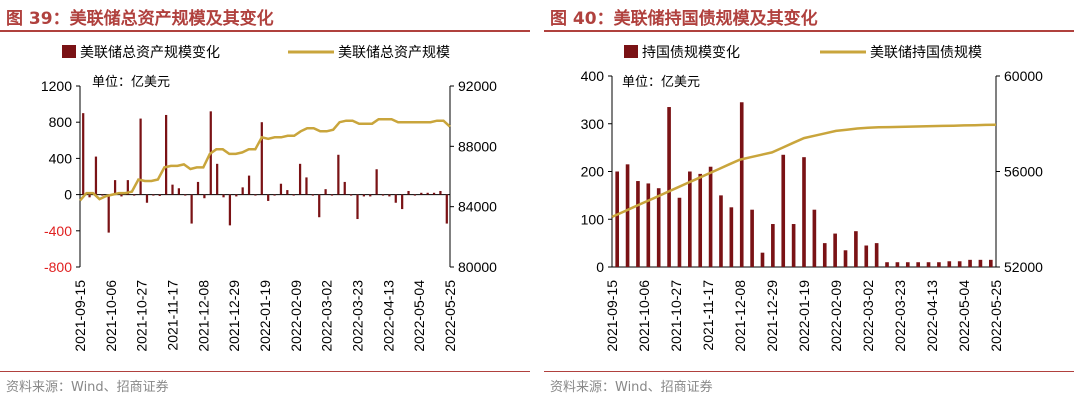 The image size is (1079, 400). Describe the element at coordinates (926, 53) in the screenshot. I see `legend-label: 美联储持国债规模` at that location.